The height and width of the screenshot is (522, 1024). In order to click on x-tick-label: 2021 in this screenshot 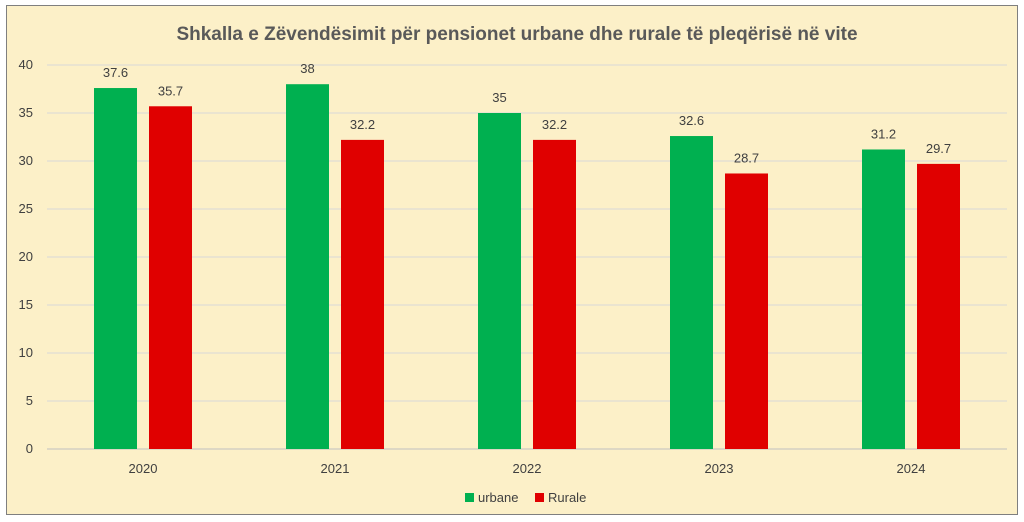, I will do `click(335, 468)`.